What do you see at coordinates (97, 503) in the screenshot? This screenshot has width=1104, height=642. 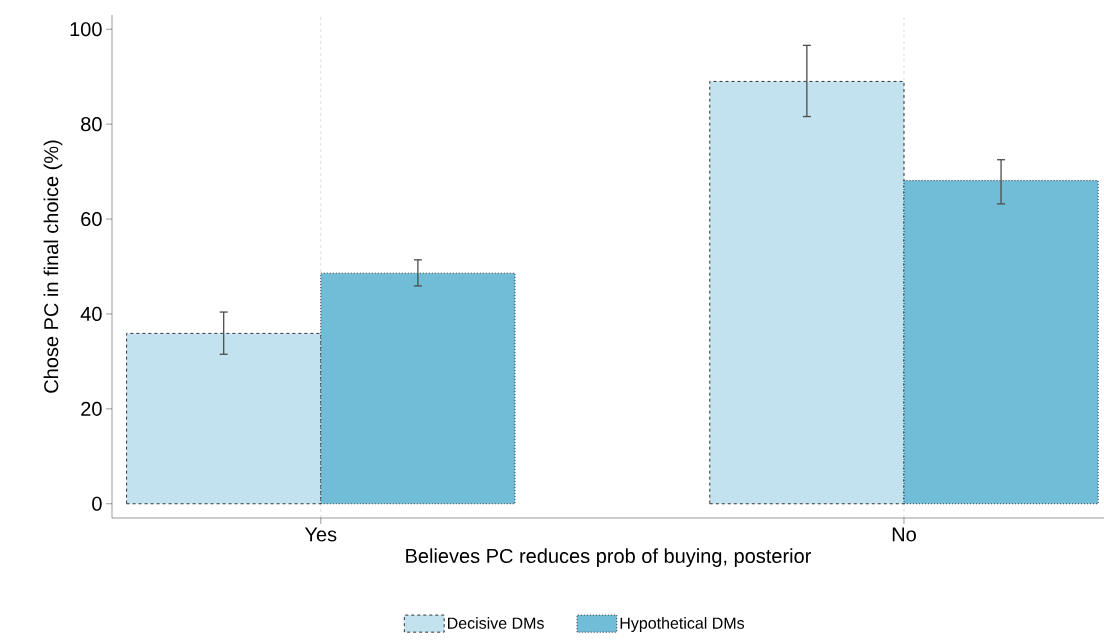 I see `y-tick-label: 0` at bounding box center [97, 503].